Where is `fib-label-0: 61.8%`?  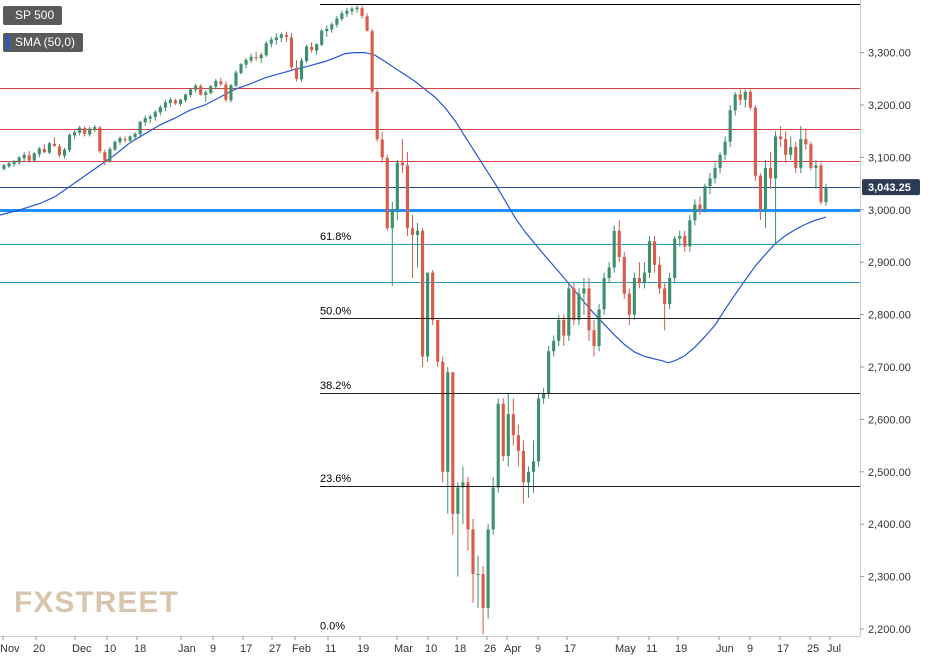
fib-label-0: 61.8% is located at coordinates (335, 237).